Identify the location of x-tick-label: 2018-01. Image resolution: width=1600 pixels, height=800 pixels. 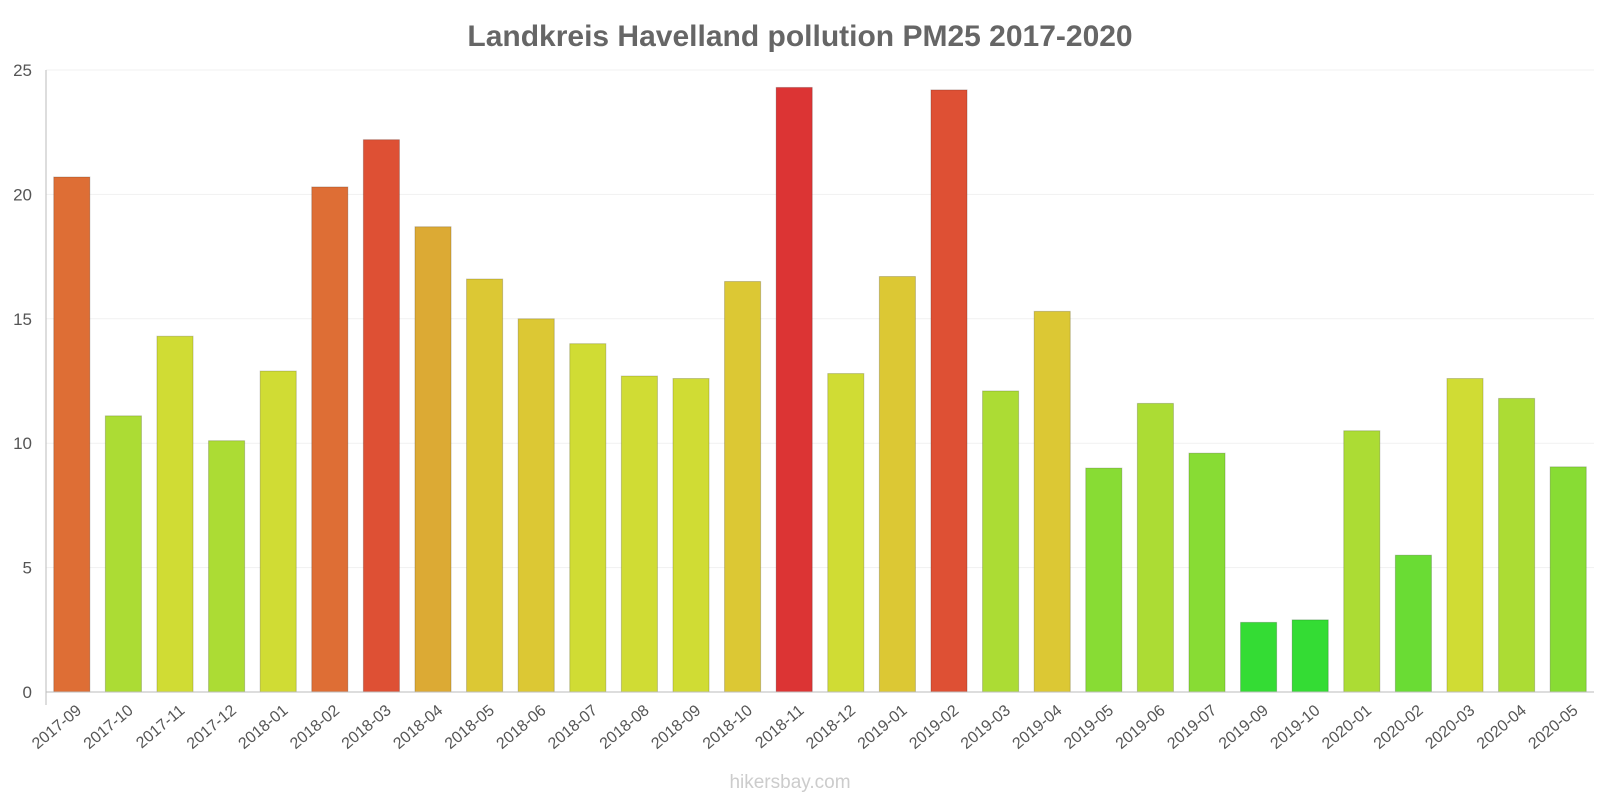
(264, 727).